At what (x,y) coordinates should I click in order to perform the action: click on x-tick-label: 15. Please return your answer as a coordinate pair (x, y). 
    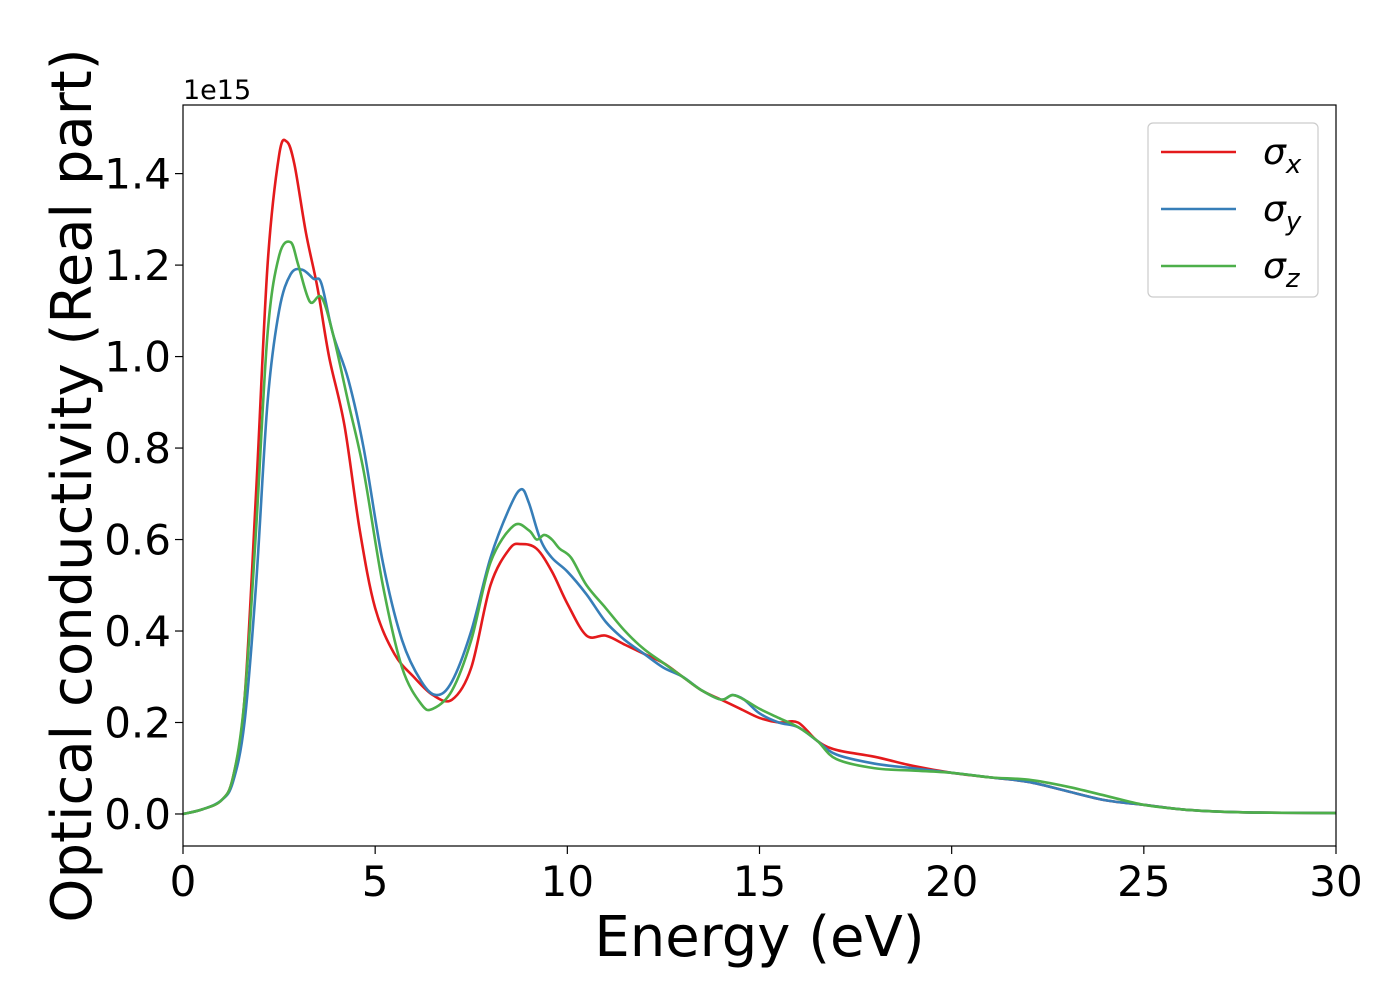
    Looking at the image, I should click on (759, 881).